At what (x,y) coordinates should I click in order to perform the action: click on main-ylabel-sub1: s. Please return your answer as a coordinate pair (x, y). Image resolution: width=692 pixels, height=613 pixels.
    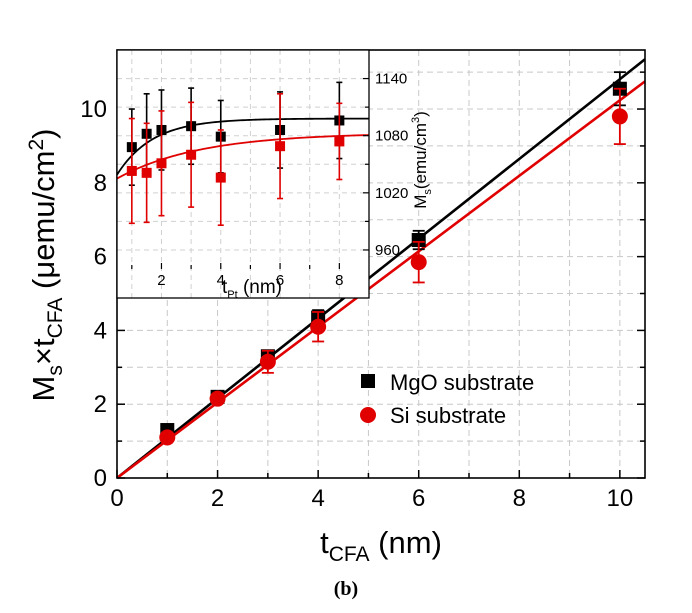
    Looking at the image, I should click on (55, 370).